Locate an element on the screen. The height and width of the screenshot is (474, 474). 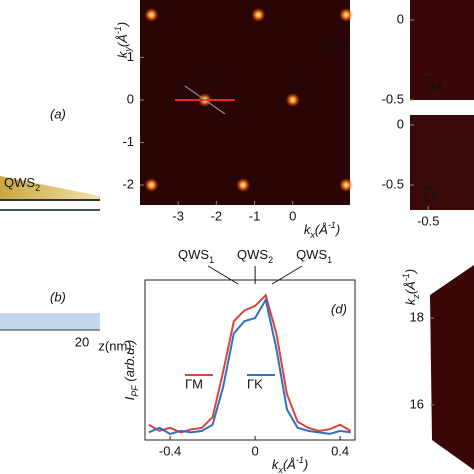
y-tick-label: 18 is located at coordinates (417, 316).